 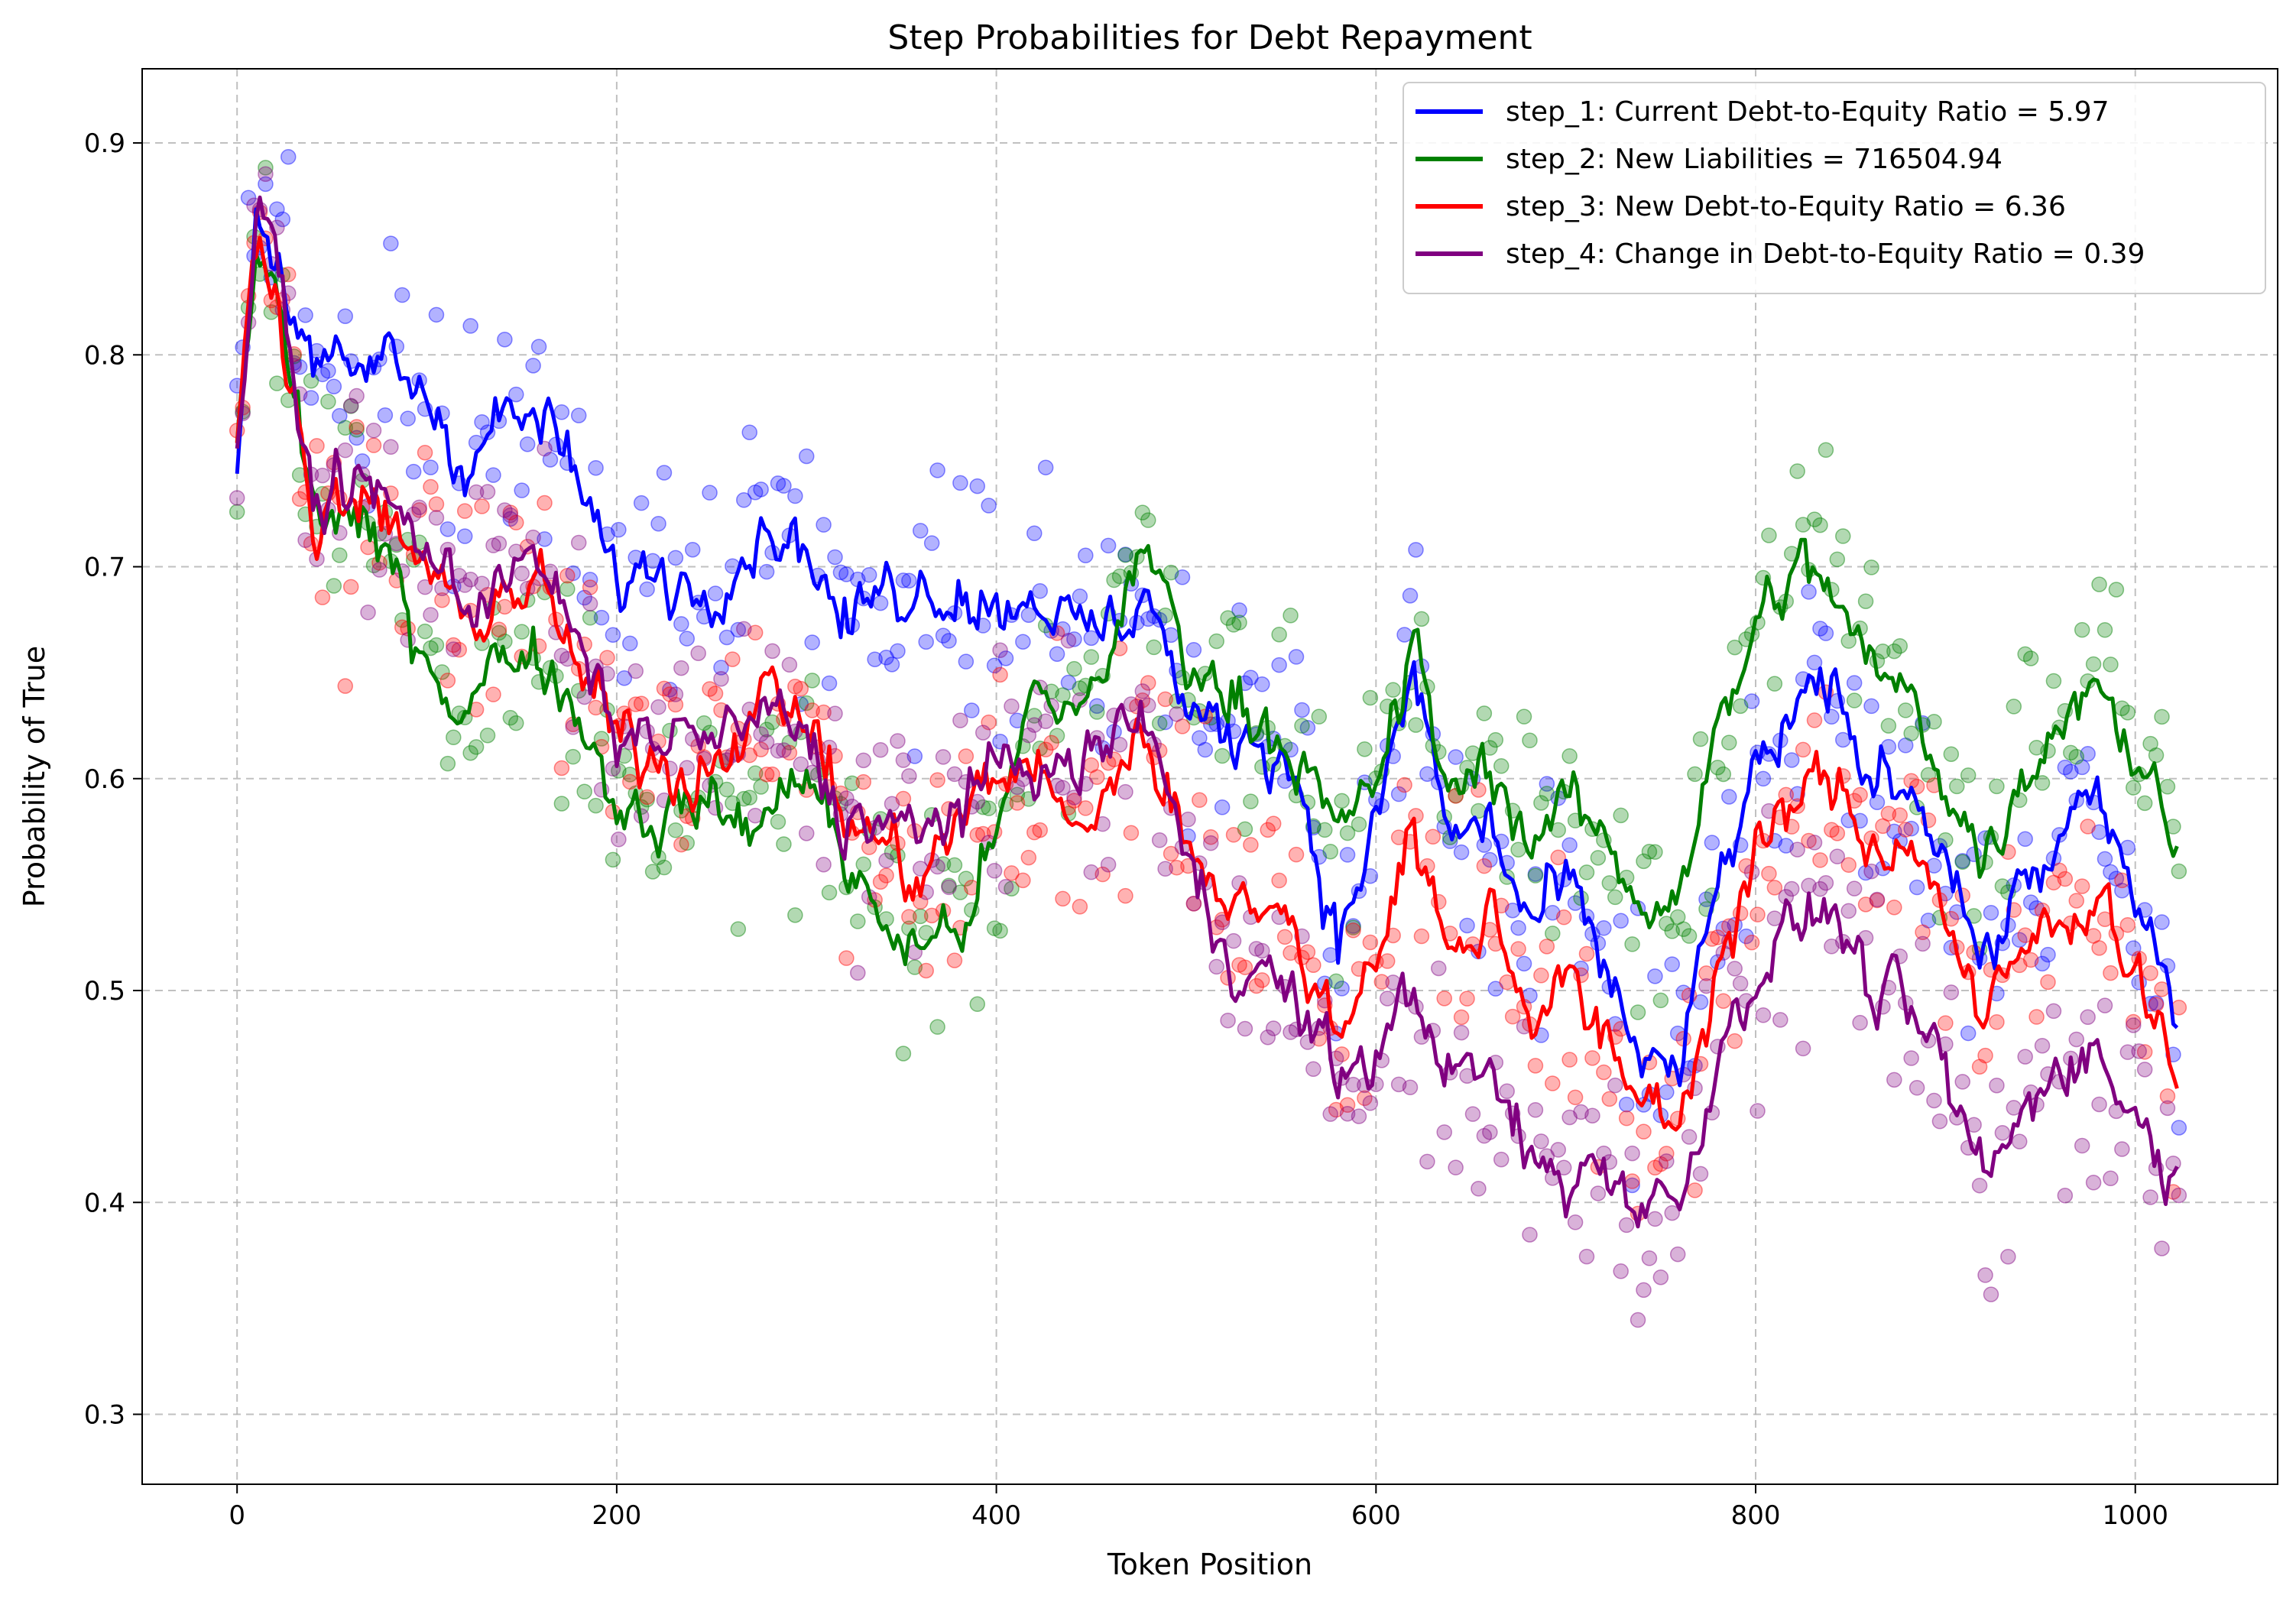 I want to click on y-tick-label: 0.8, so click(x=105, y=355).